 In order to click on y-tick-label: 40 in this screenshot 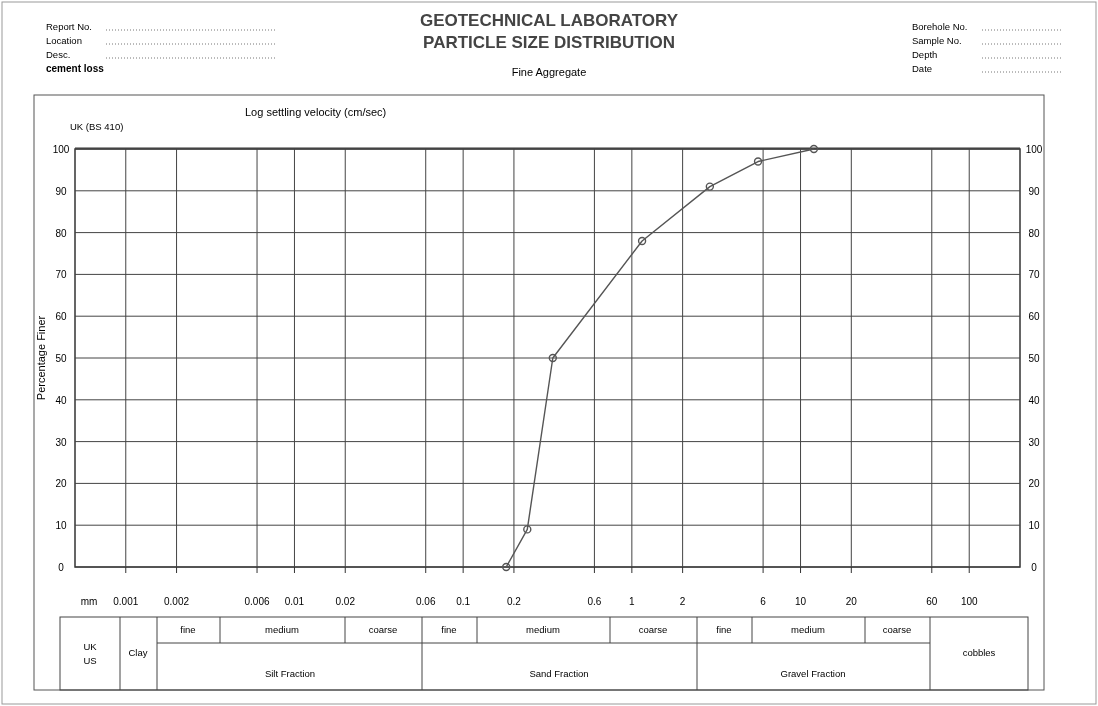, I will do `click(61, 400)`.